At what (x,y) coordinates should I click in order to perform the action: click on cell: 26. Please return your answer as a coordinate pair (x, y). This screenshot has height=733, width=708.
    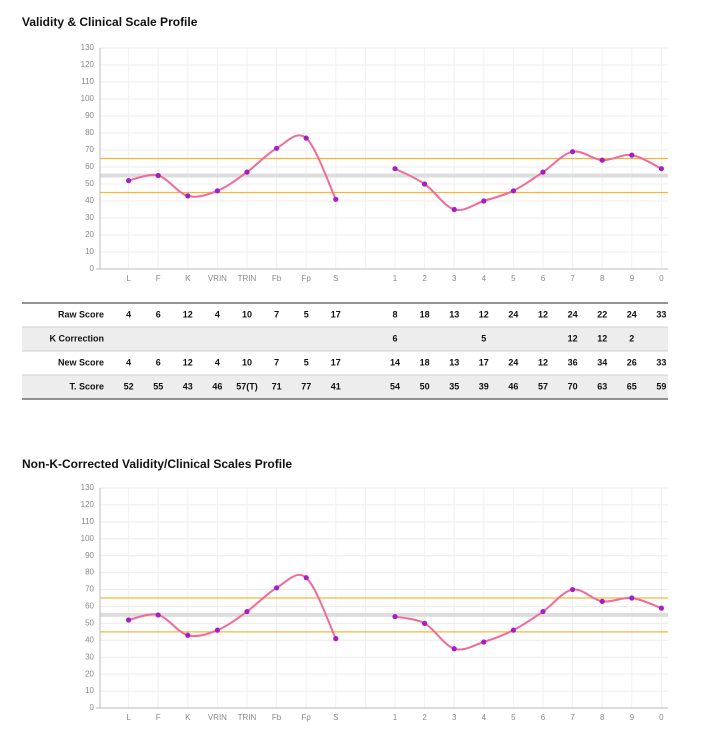
    Looking at the image, I should click on (632, 362).